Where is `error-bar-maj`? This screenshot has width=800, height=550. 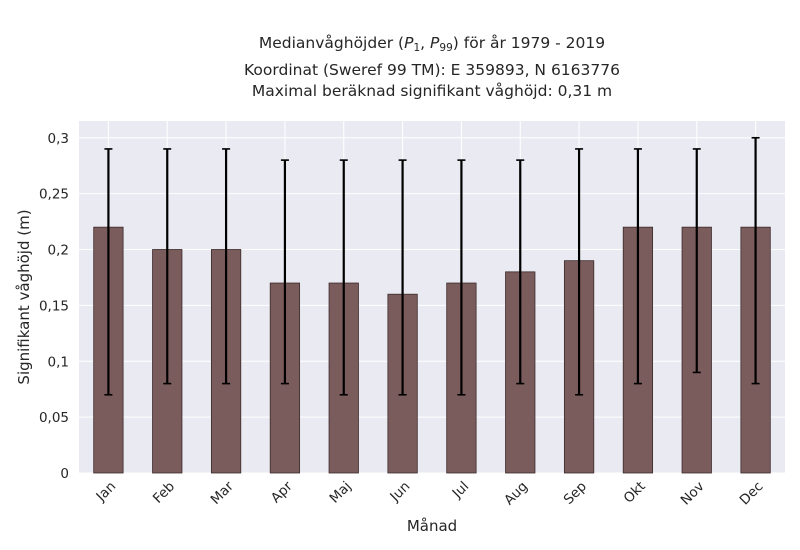
error-bar-maj is located at coordinates (343, 277).